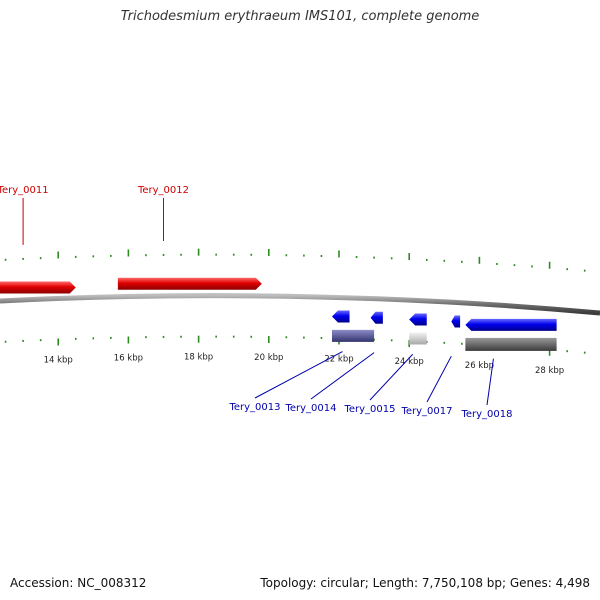 Image resolution: width=600 pixels, height=600 pixels. I want to click on feature-box-light, so click(418, 338).